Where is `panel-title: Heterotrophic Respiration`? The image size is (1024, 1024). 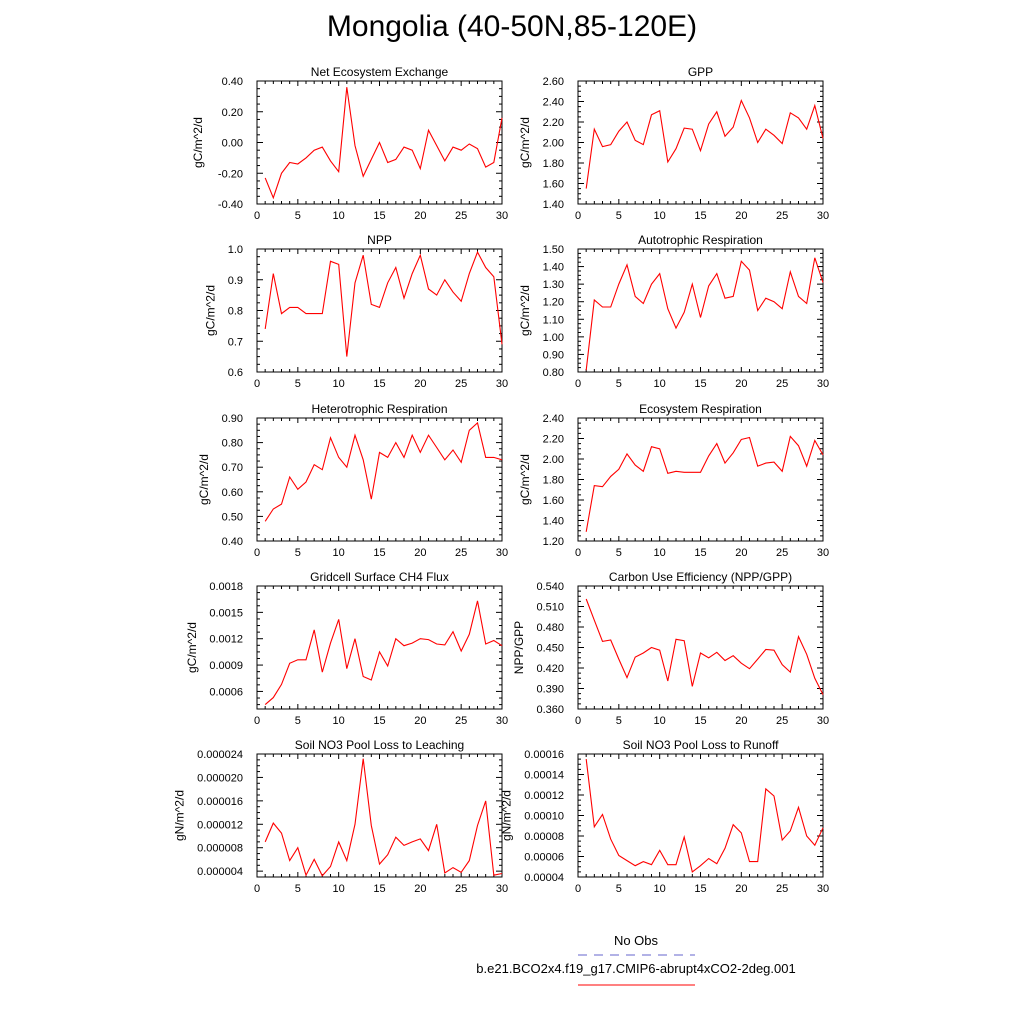 panel-title: Heterotrophic Respiration is located at coordinates (379, 409).